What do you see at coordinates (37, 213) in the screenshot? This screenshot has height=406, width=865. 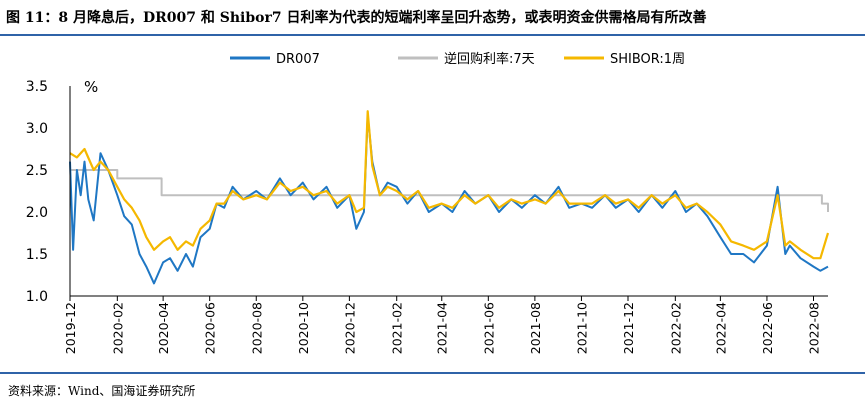 I see `y-tick-label: 2.0` at bounding box center [37, 213].